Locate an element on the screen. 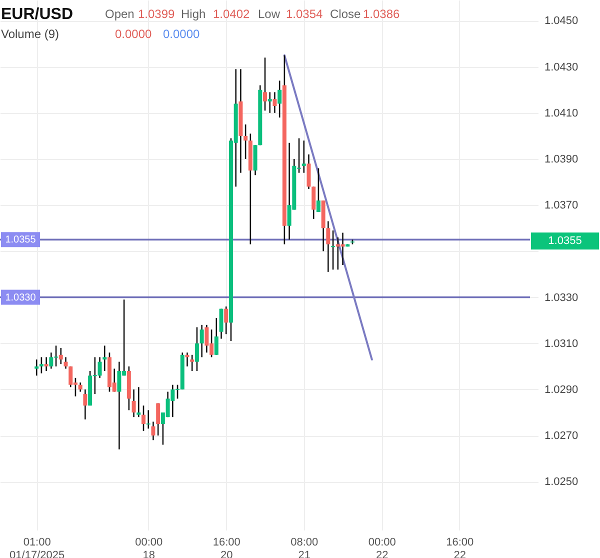 Image resolution: width=600 pixels, height=558 pixels. annotation: Open is located at coordinates (119, 14).